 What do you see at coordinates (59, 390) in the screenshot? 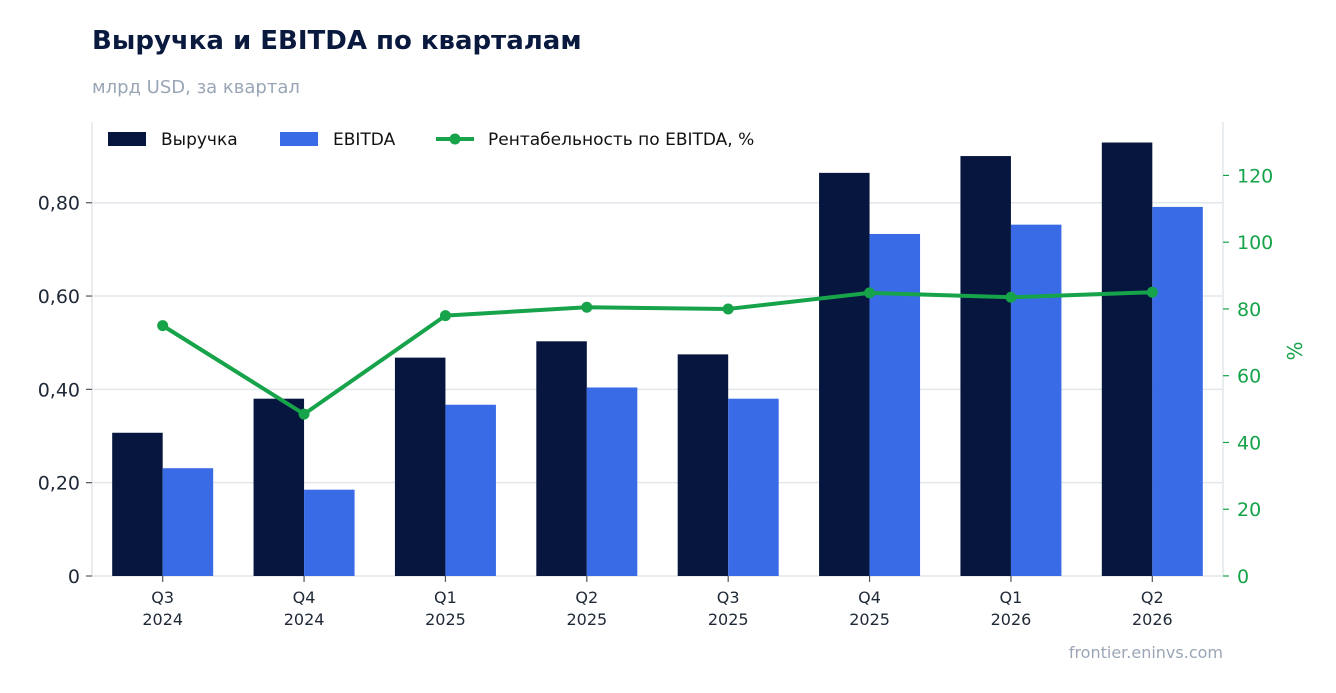
I see `left-tick-label: 0,40` at bounding box center [59, 390].